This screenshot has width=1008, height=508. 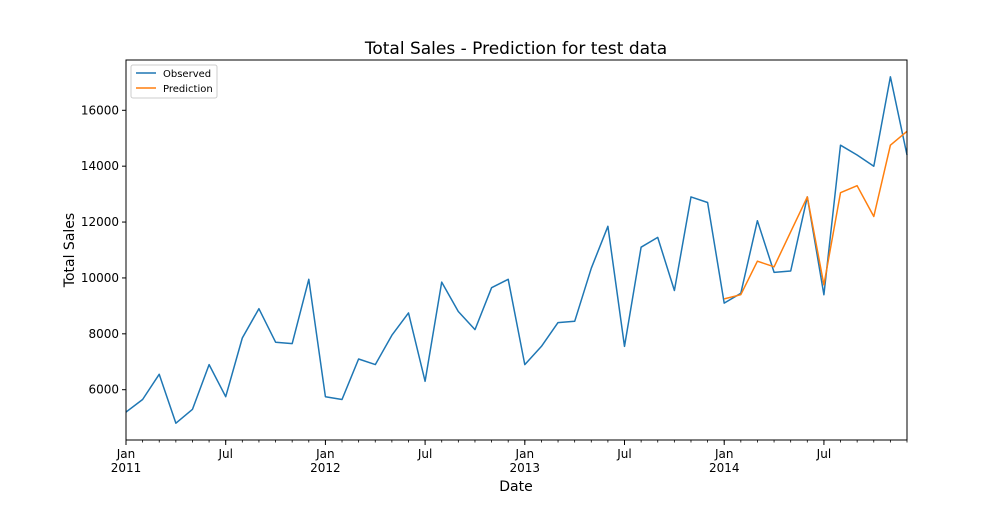 I want to click on y-axis: 6000 8000 10000 12000 14000 16000, so click(x=103, y=250).